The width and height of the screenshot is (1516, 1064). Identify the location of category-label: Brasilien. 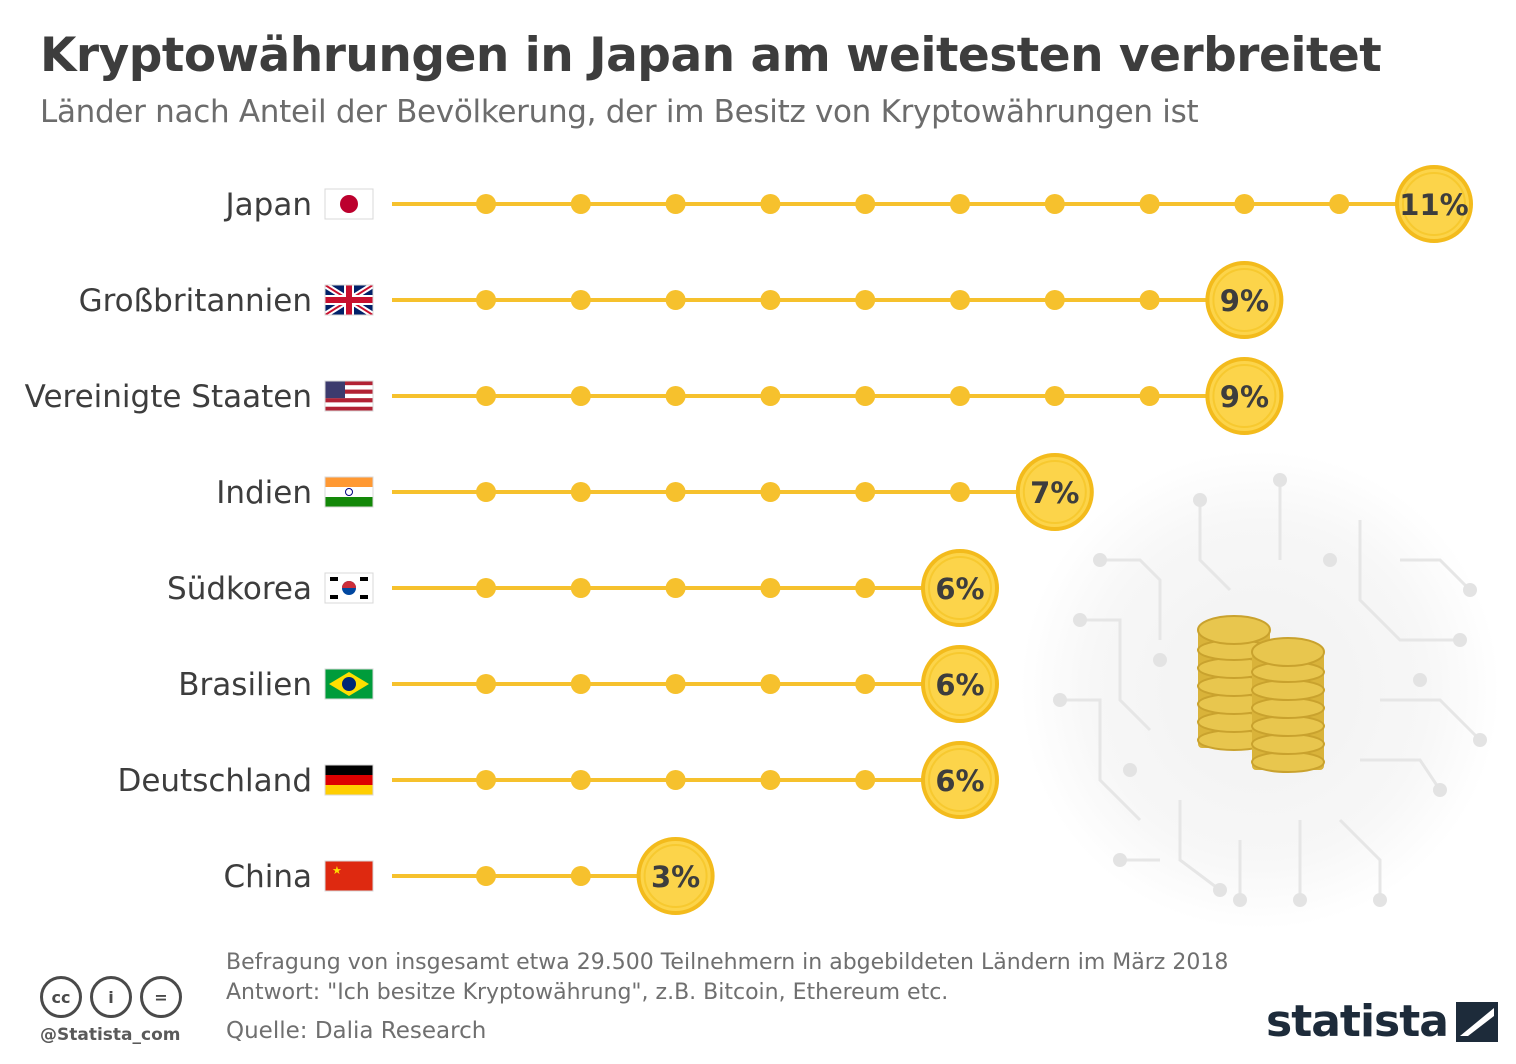
(245, 685).